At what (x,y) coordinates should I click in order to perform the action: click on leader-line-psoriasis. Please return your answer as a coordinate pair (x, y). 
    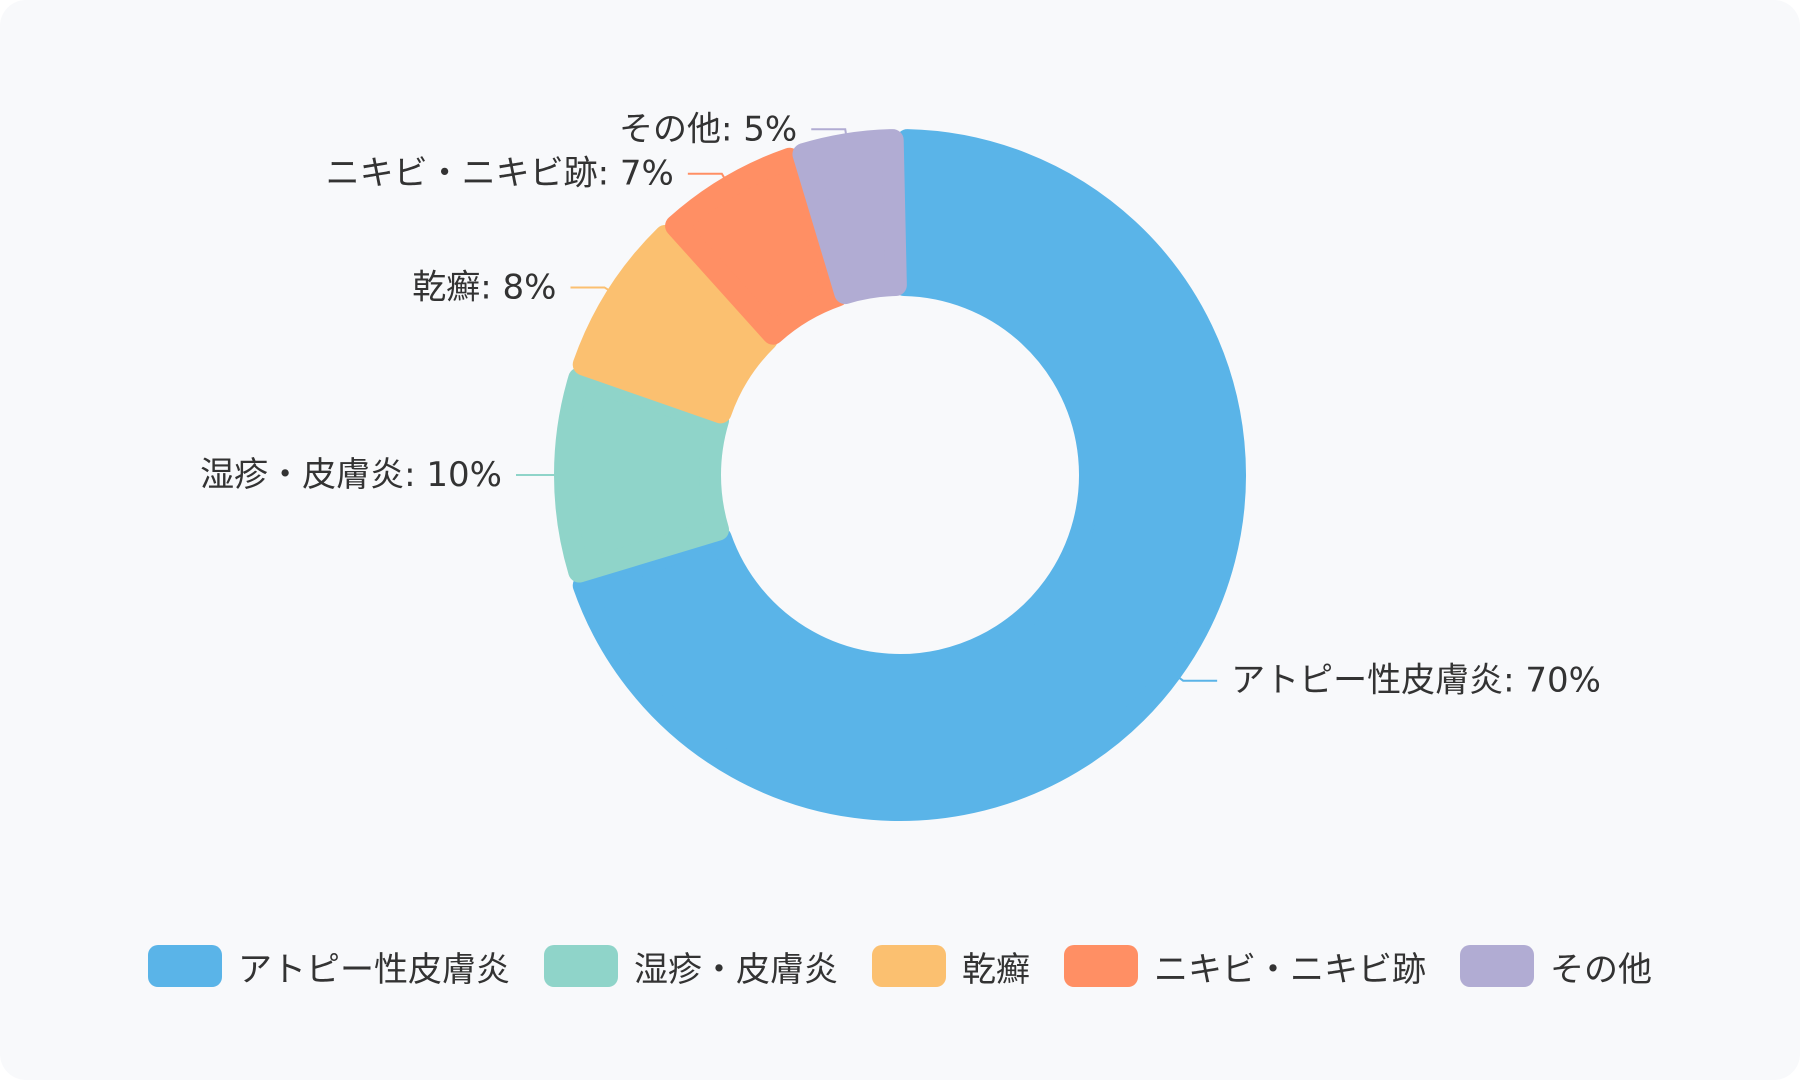
    Looking at the image, I should click on (590, 289).